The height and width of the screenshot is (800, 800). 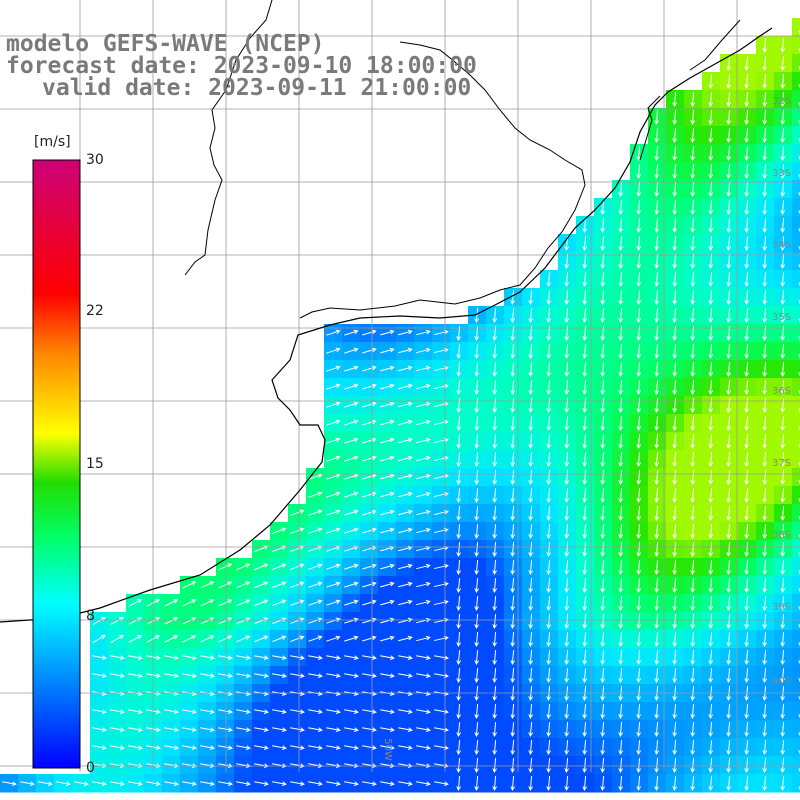 I want to click on colorbar-tick-8: 8, so click(x=90, y=616).